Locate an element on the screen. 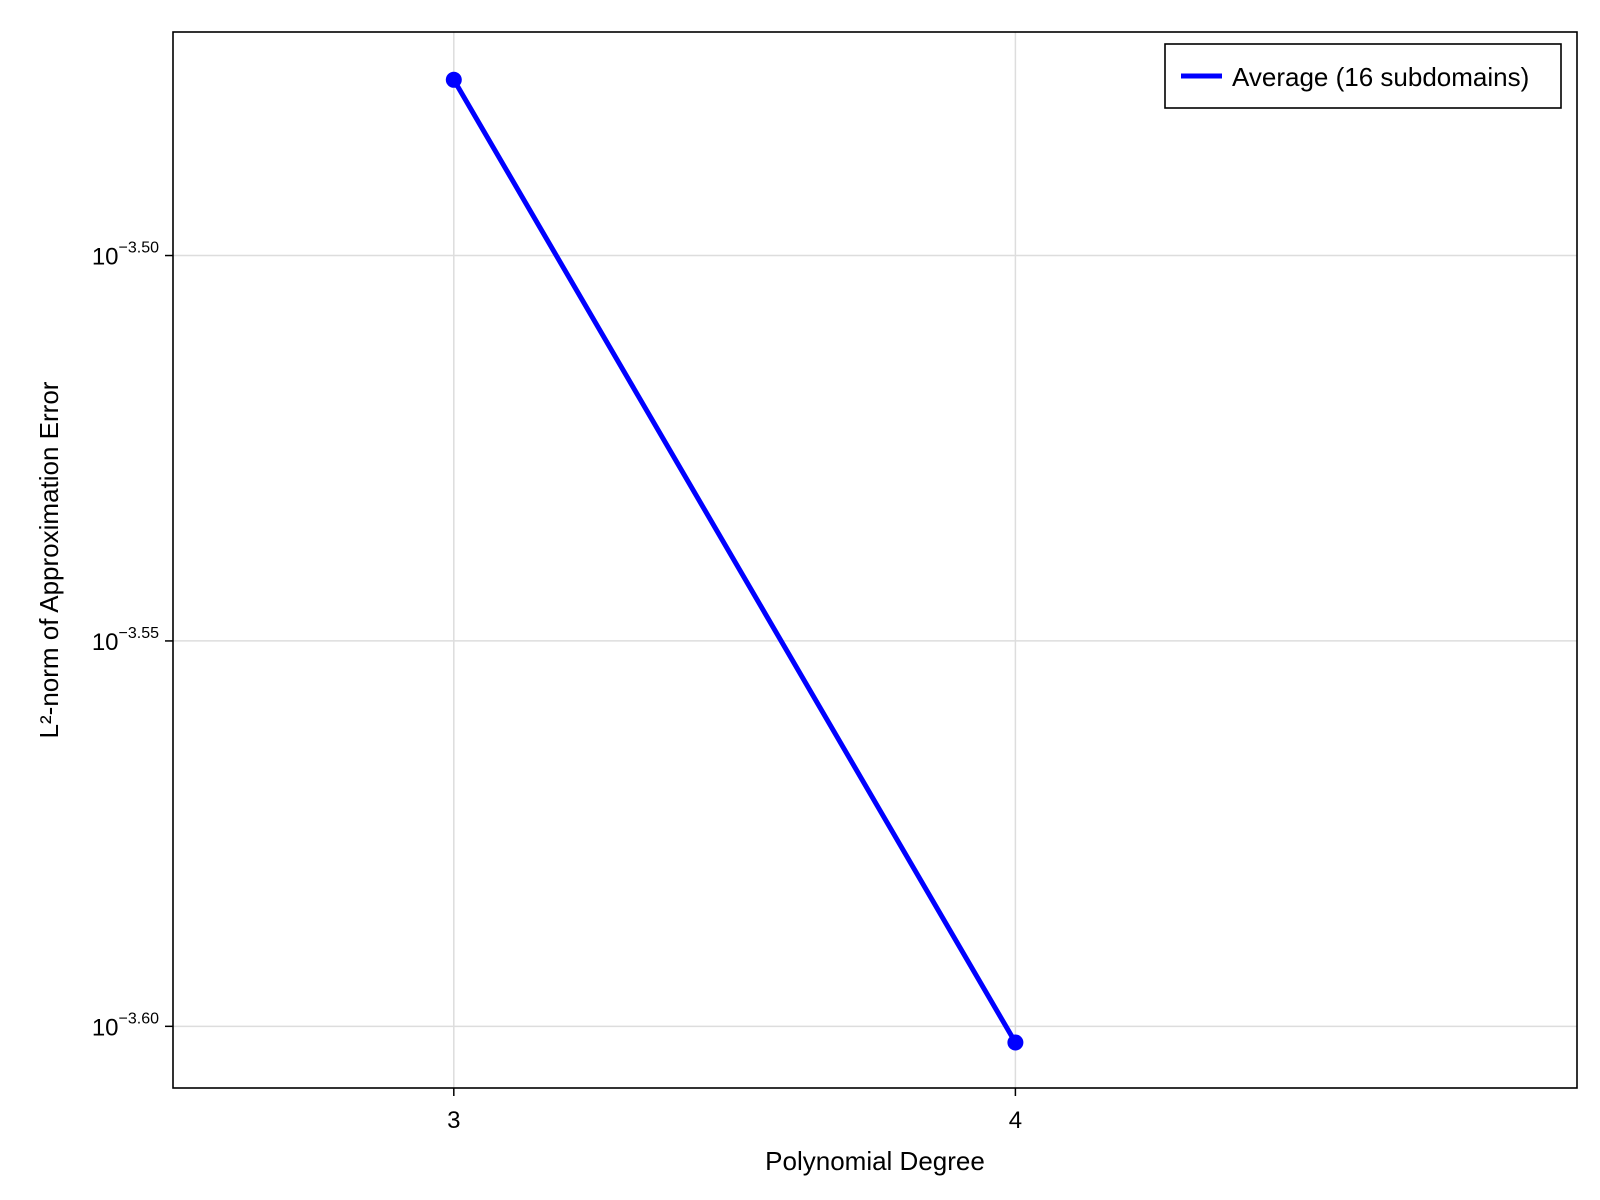  y-tick-label: 10−3.55 is located at coordinates (125, 640).